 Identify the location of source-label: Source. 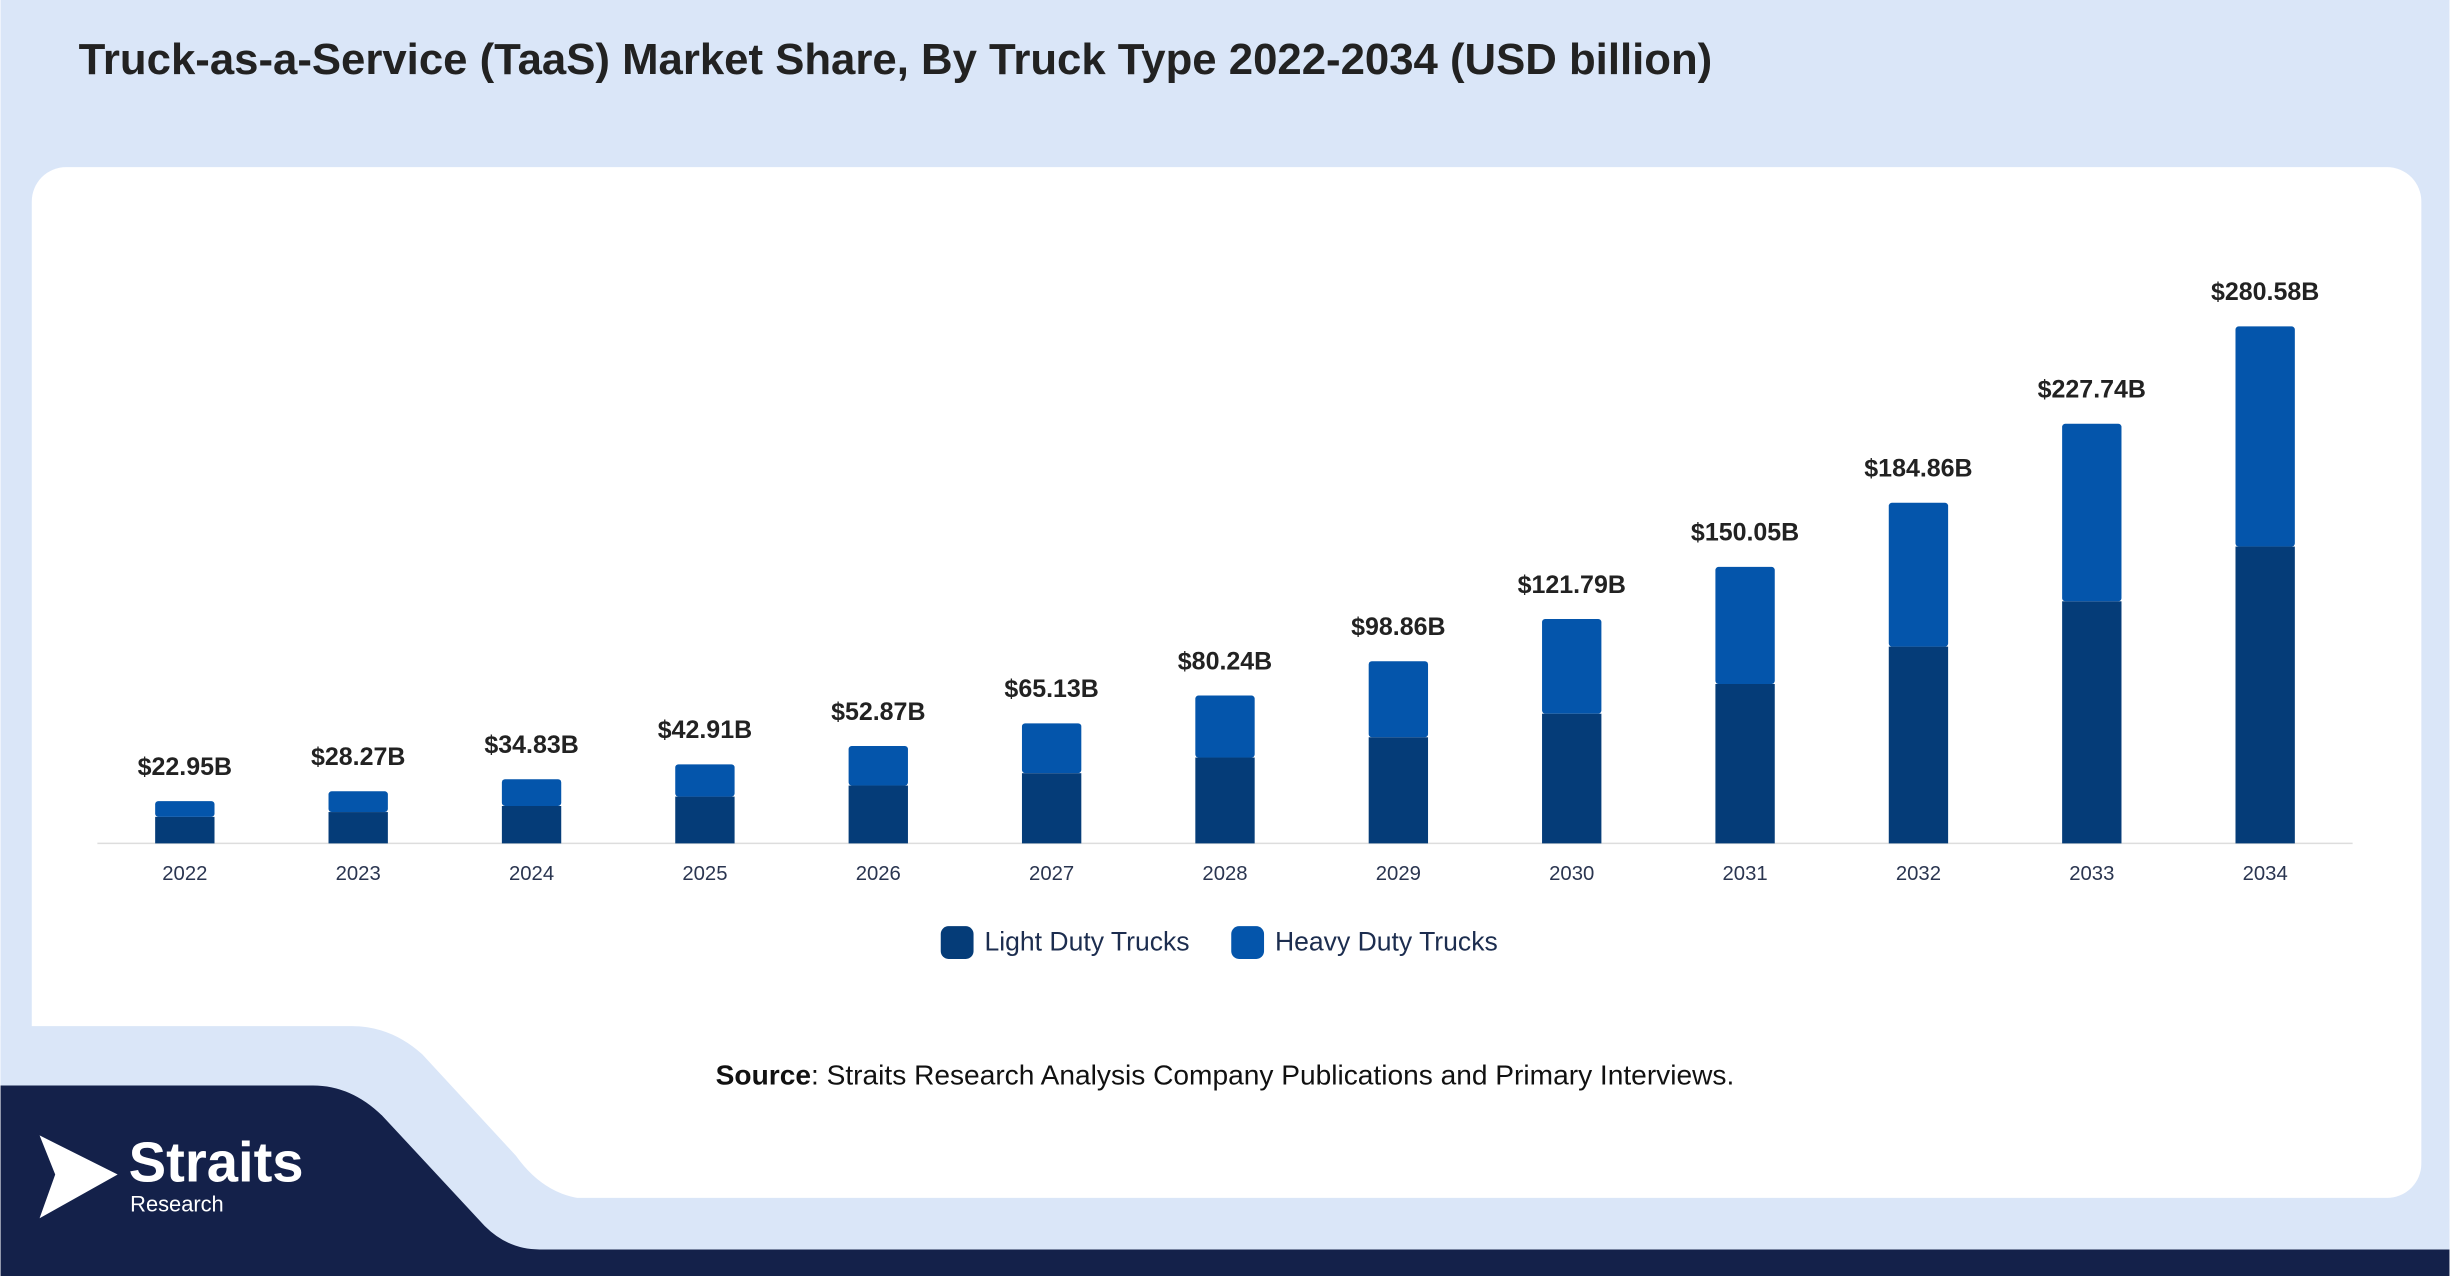
(763, 1075).